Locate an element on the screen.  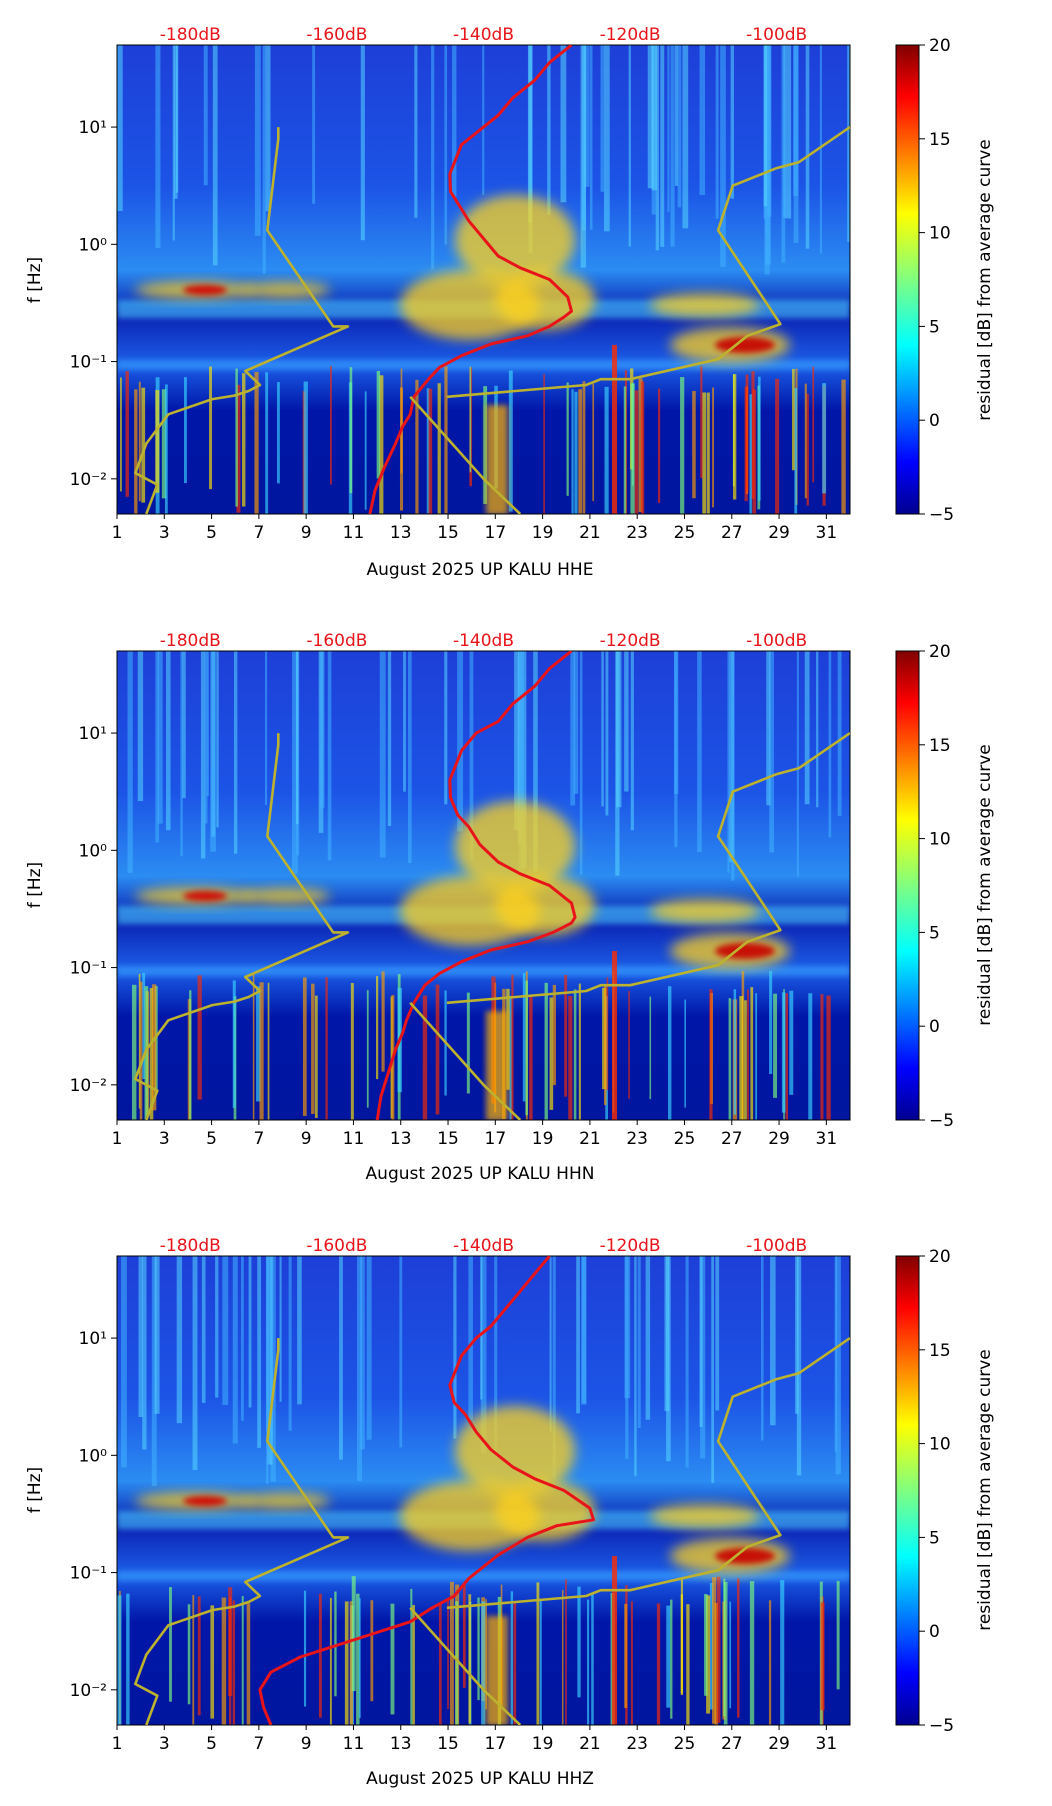
x-tick-label: 1 is located at coordinates (117, 1139).